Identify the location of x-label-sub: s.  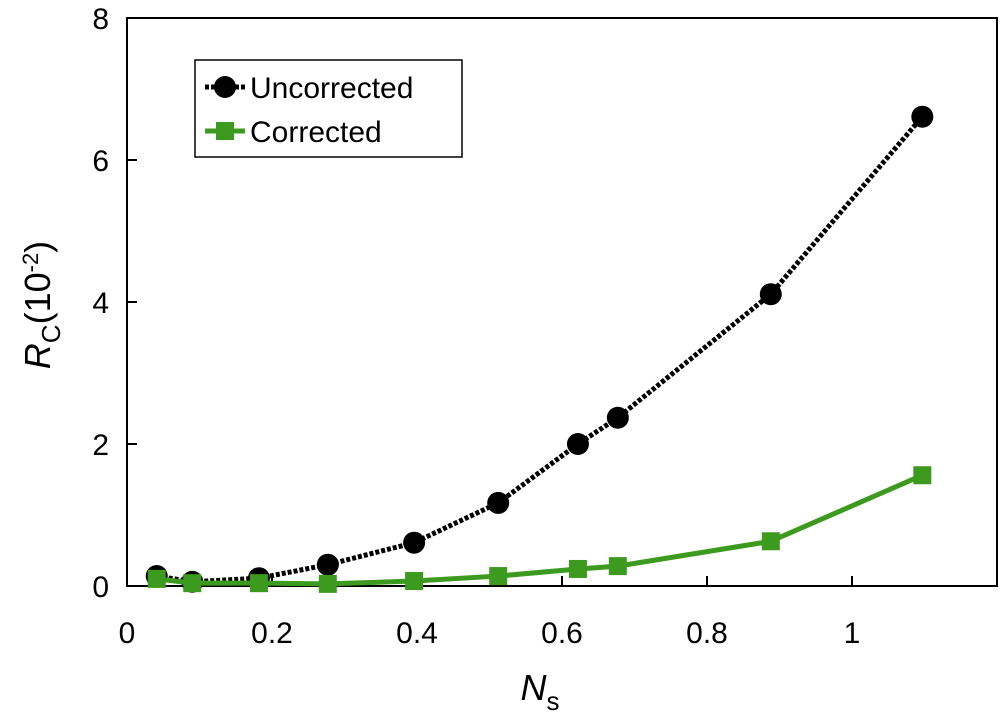
(553, 701).